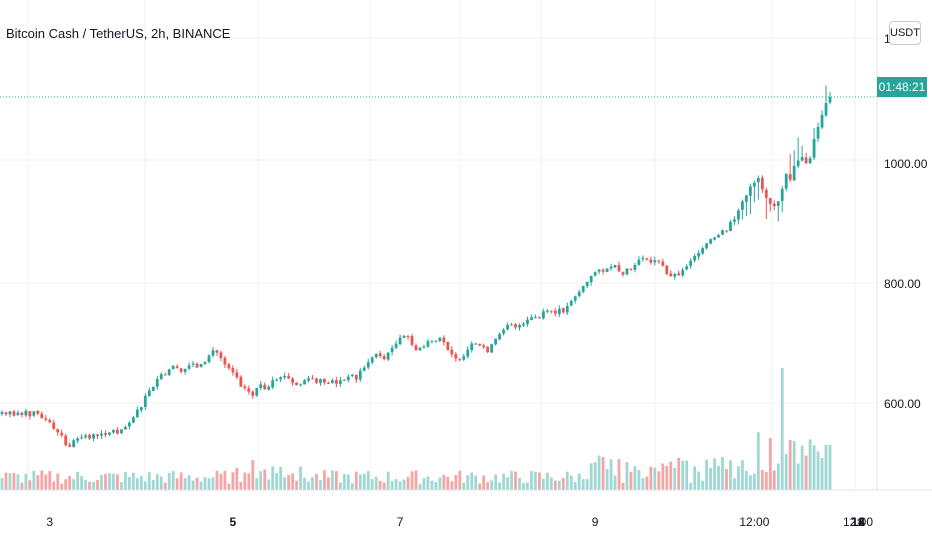 This screenshot has width=932, height=550. Describe the element at coordinates (906, 221) in the screenshot. I see `price-axis: 600.00 800.00 1000.00 1` at that location.